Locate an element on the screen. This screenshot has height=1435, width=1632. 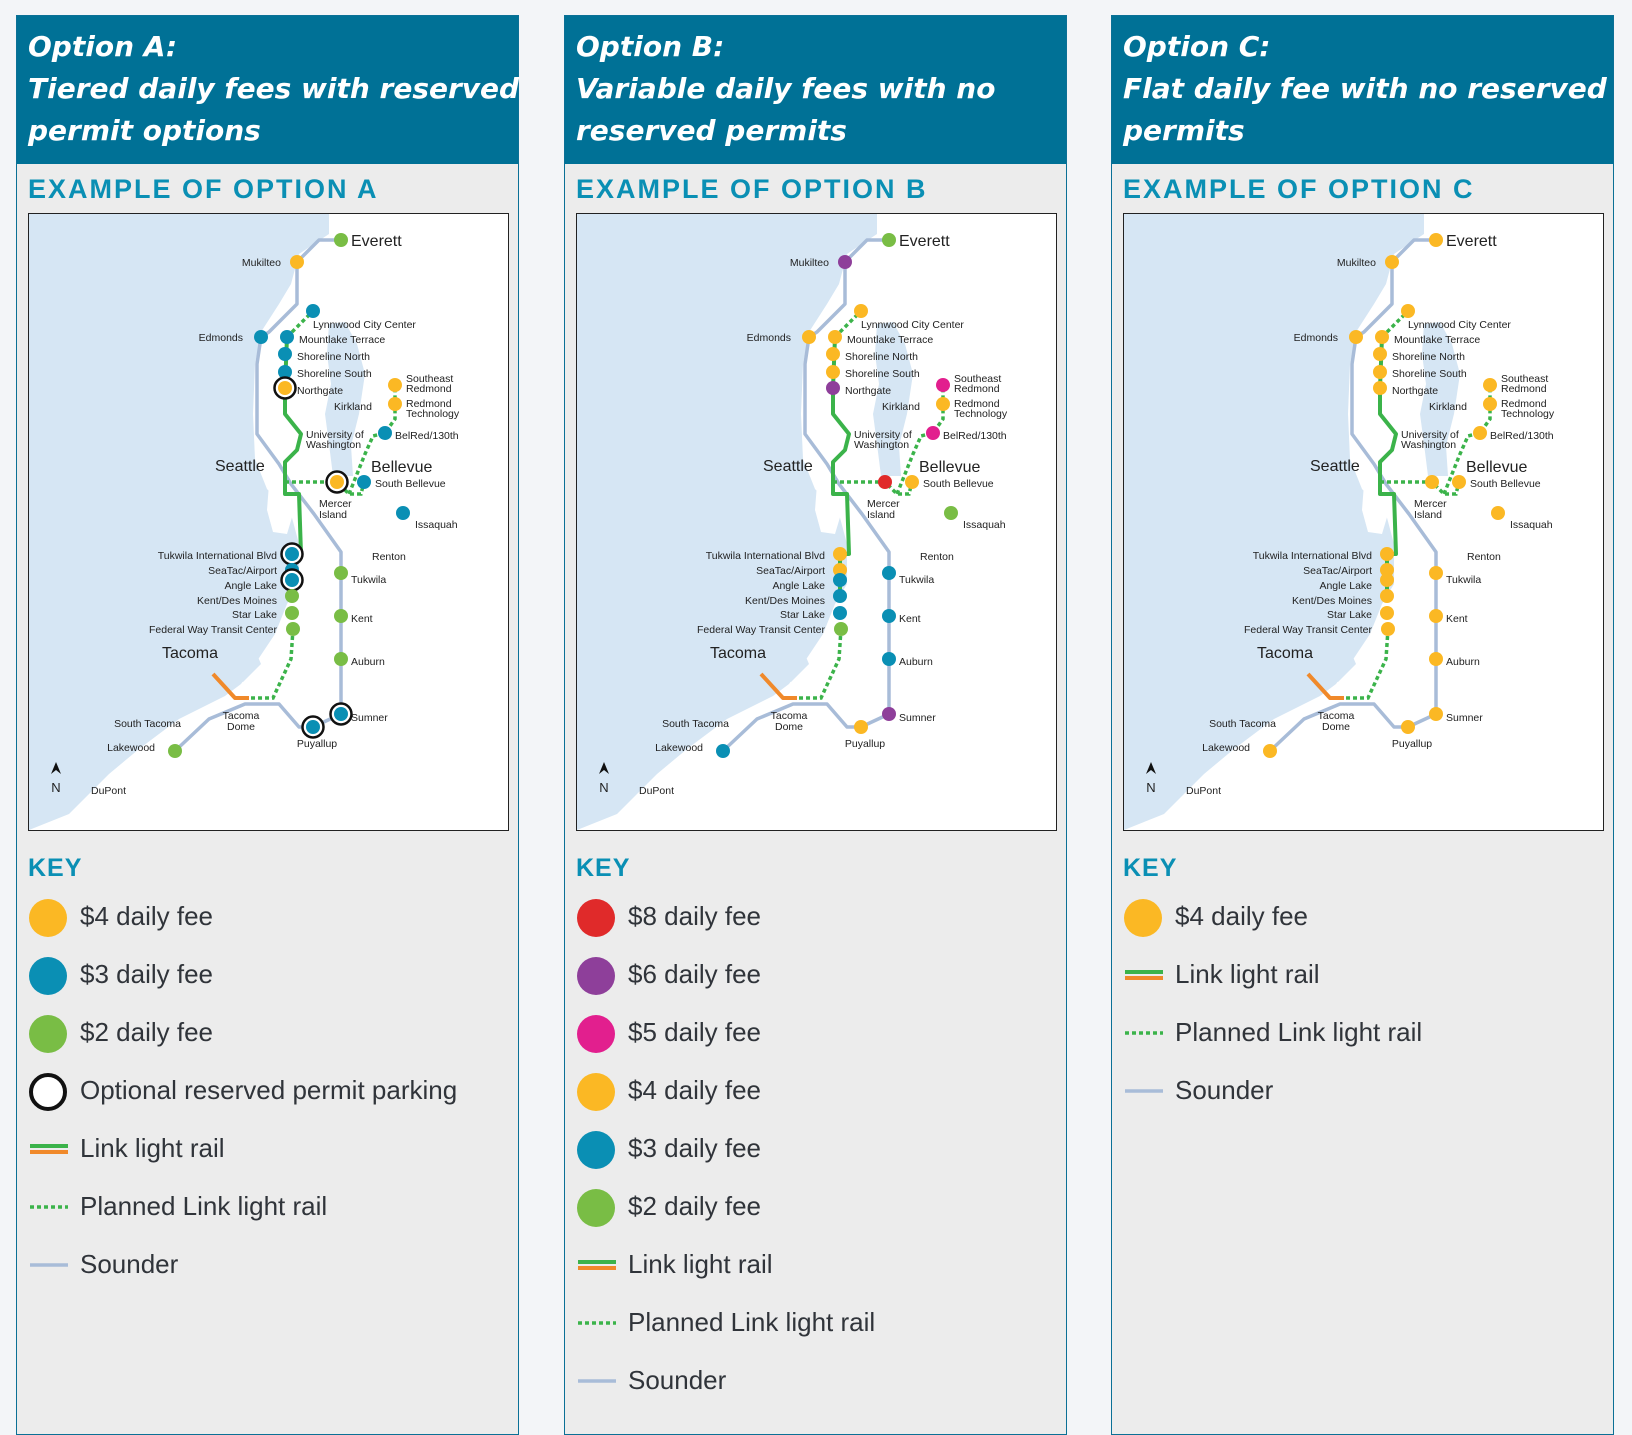
map-label-shoreline-n: Shoreline North is located at coordinates (1428, 357).